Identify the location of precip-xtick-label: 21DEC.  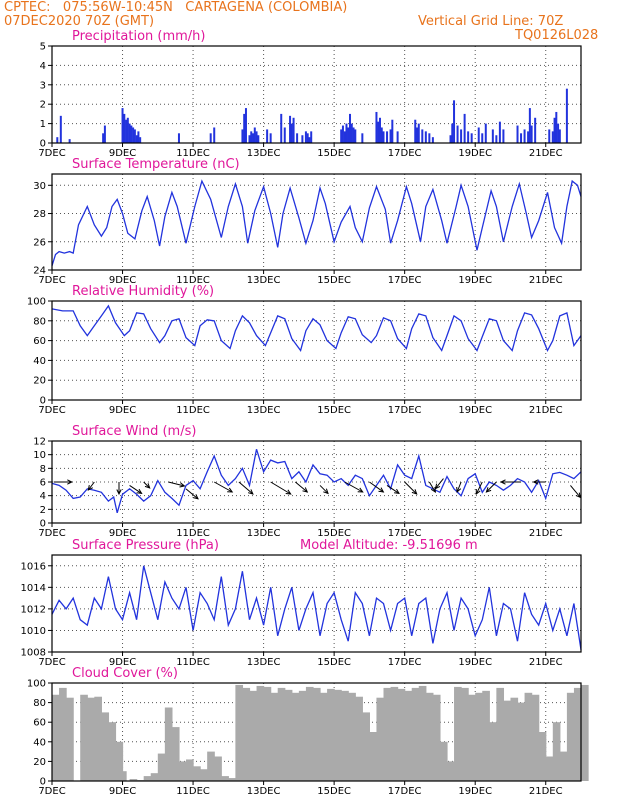
(546, 153).